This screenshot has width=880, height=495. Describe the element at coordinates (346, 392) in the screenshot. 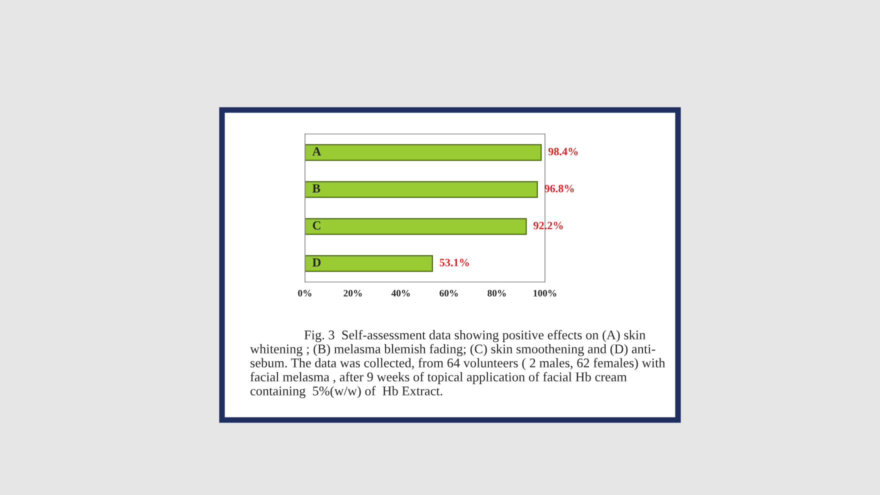

I see `text: containing 5%(w/w) of Hb Extract.` at that location.